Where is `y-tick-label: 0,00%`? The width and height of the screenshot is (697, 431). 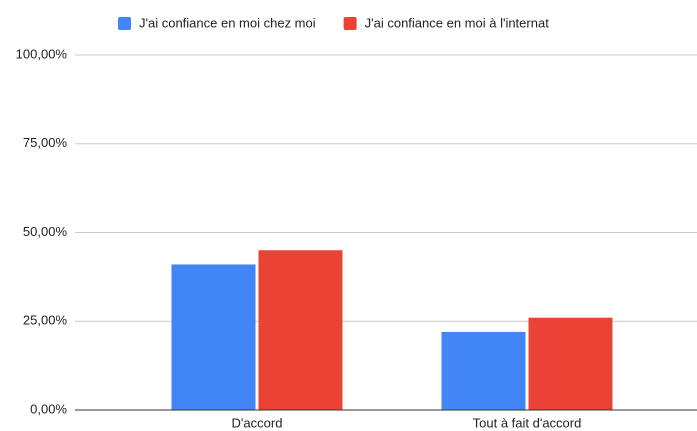
y-tick-label: 0,00% is located at coordinates (48, 408).